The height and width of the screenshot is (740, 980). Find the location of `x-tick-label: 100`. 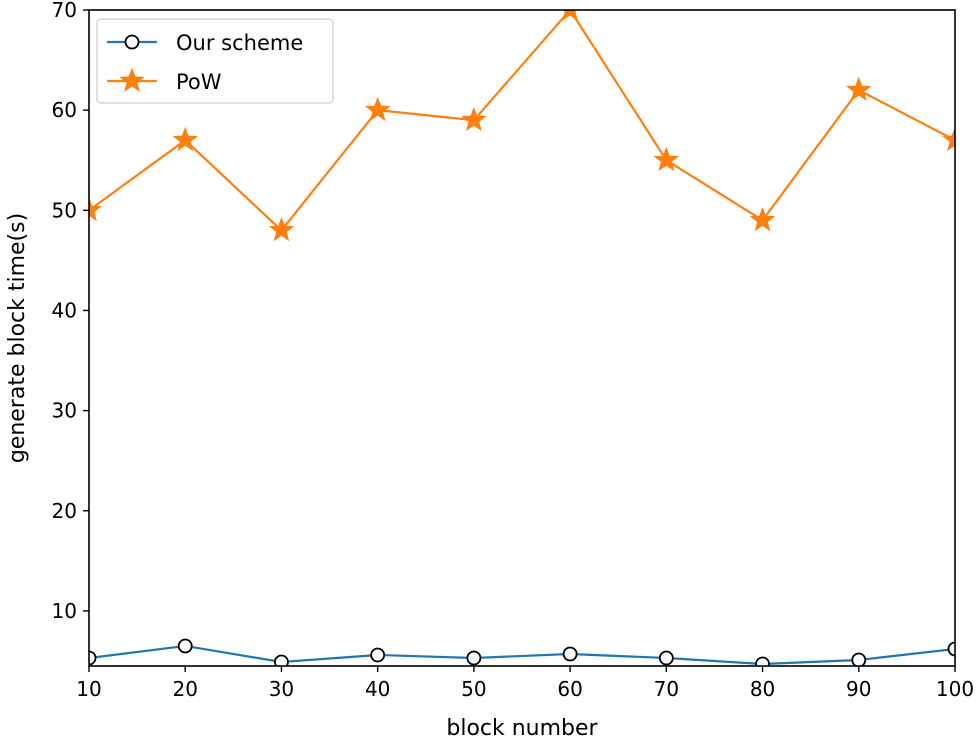

x-tick-label: 100 is located at coordinates (955, 689).